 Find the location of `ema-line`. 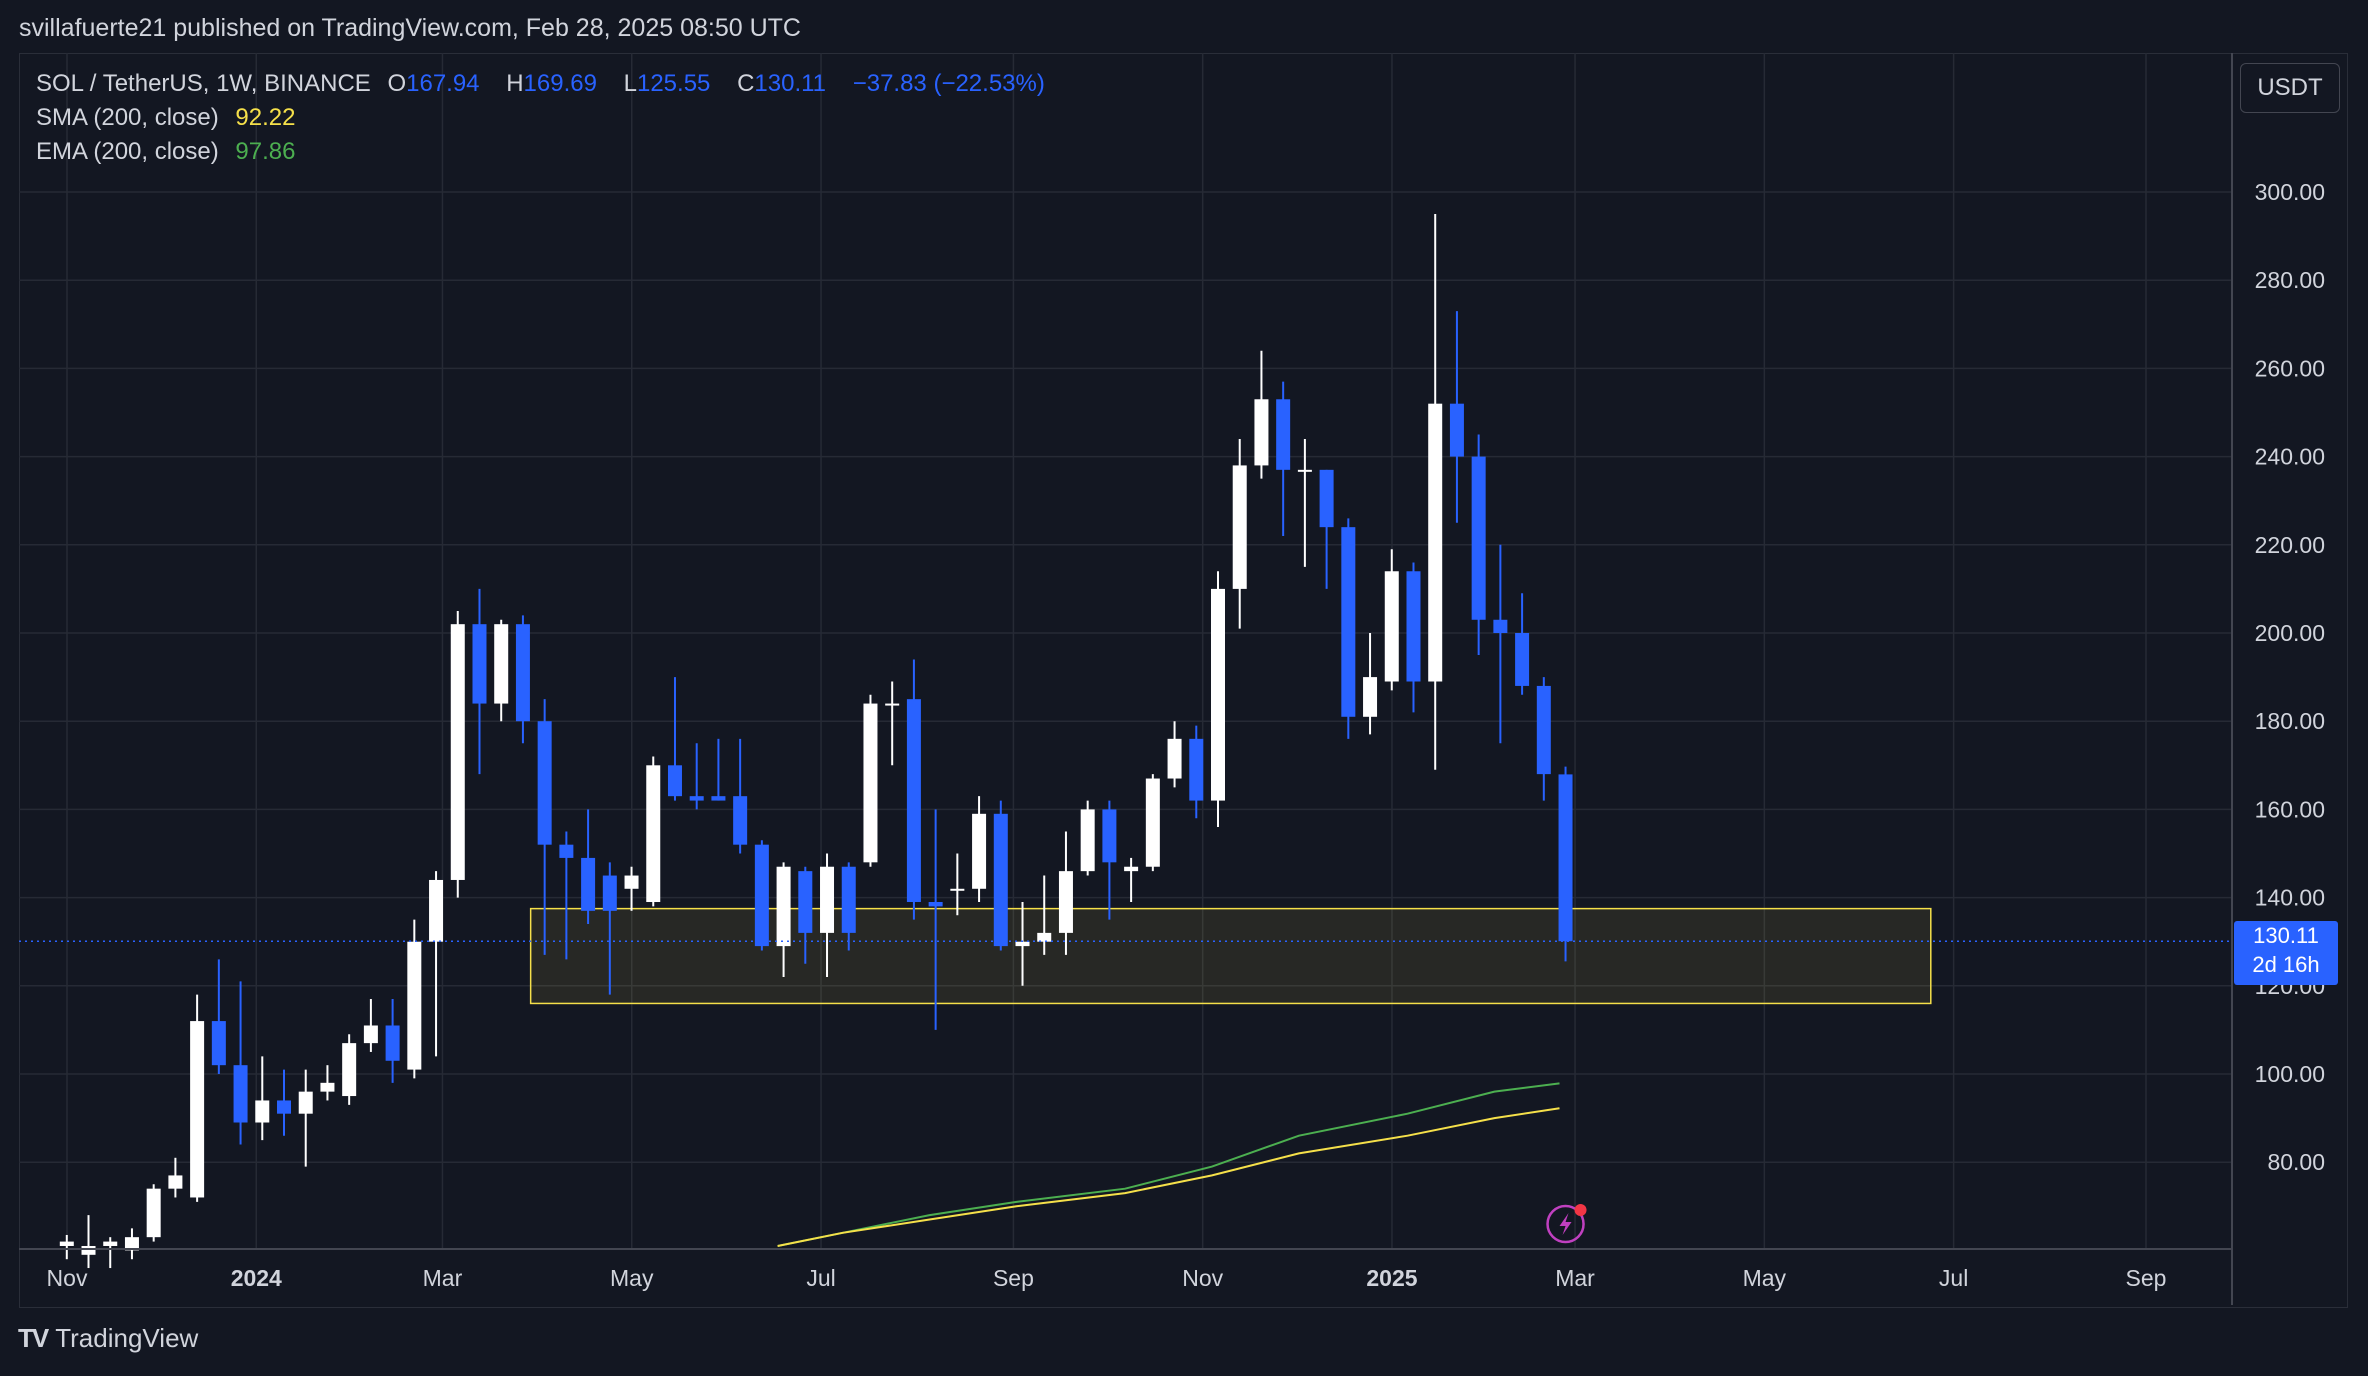

ema-line is located at coordinates (1168, 1164).